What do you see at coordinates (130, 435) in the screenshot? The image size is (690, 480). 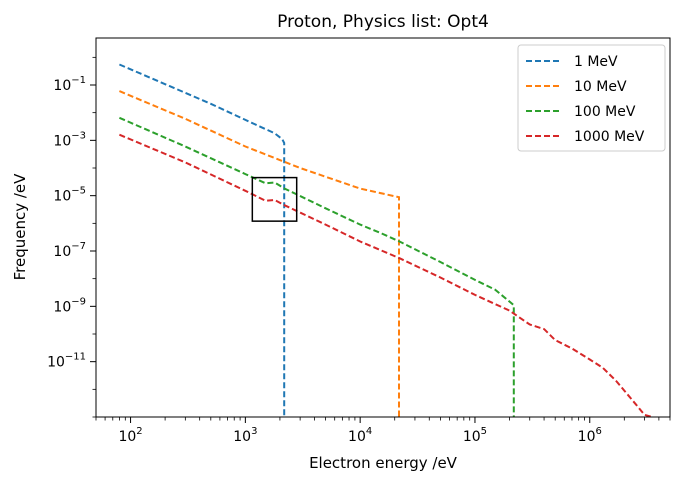 I see `x-tick-label-0: 10²` at bounding box center [130, 435].